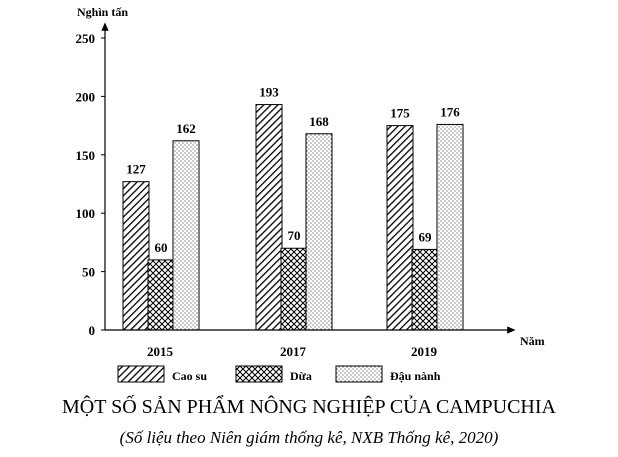 This screenshot has height=457, width=618. What do you see at coordinates (415, 376) in the screenshot?
I see `legend-label: Đậu nành` at bounding box center [415, 376].